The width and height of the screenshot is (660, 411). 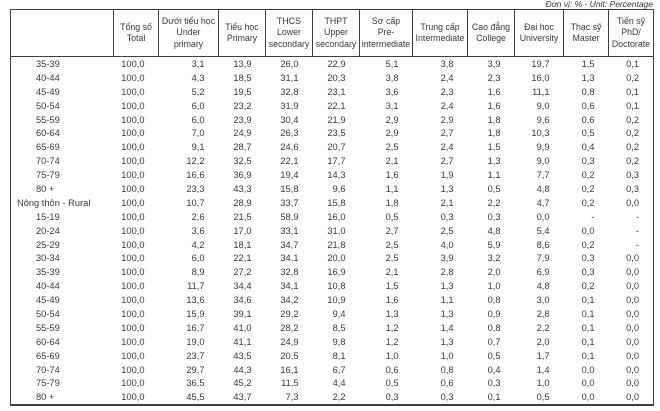 I want to click on cell-value: 8,9, so click(x=198, y=272).